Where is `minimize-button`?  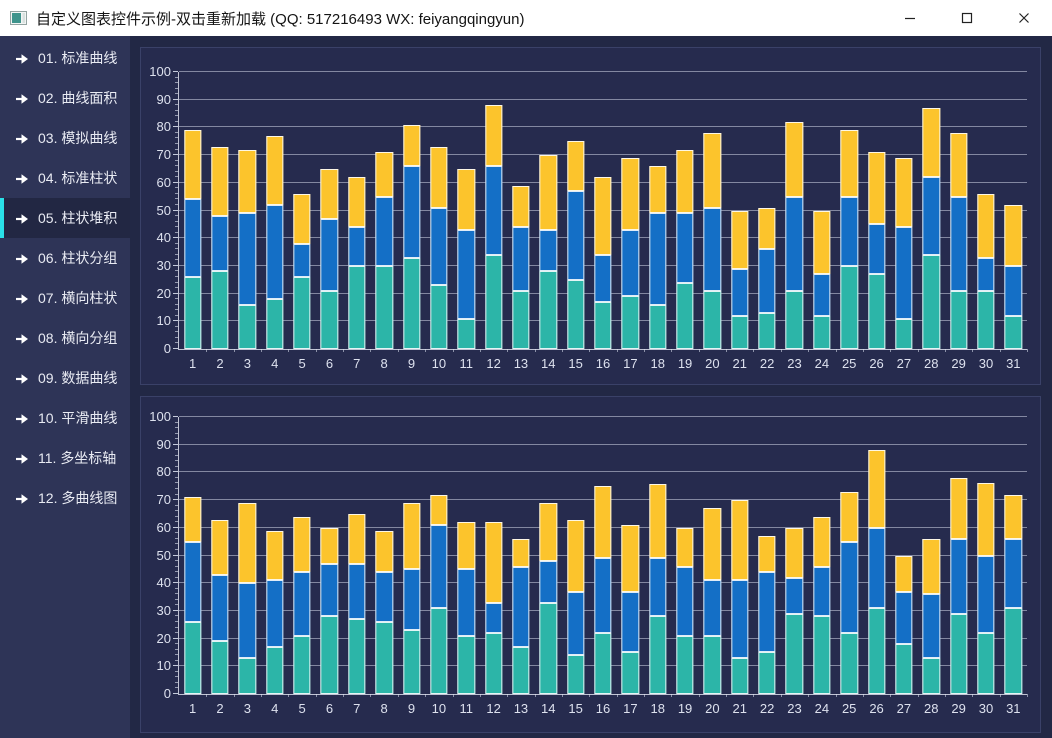
minimize-button is located at coordinates (909, 18).